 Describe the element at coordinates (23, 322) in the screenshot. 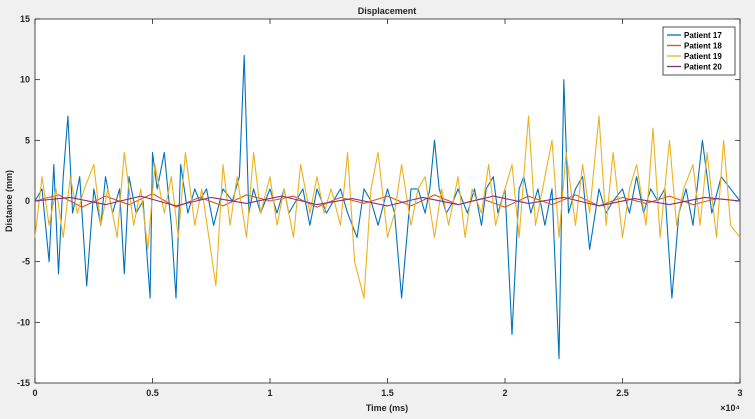

I see `y-tick-label: -10` at that location.